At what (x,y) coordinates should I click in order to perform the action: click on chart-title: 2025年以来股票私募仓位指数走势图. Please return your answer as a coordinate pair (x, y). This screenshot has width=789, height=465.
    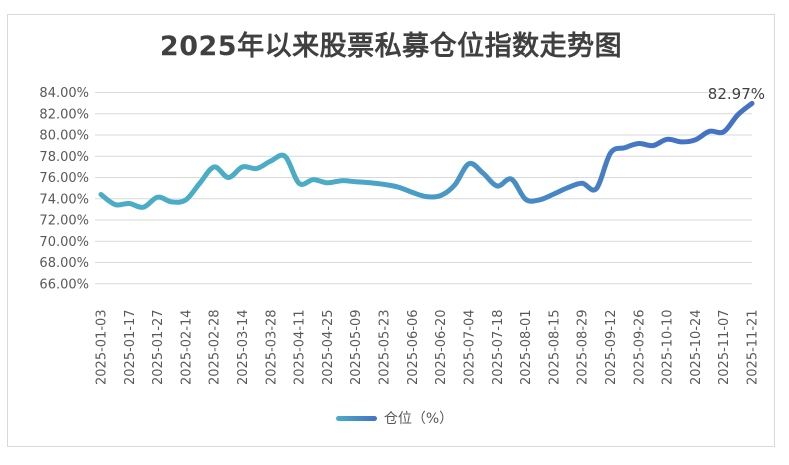
    Looking at the image, I should click on (391, 46).